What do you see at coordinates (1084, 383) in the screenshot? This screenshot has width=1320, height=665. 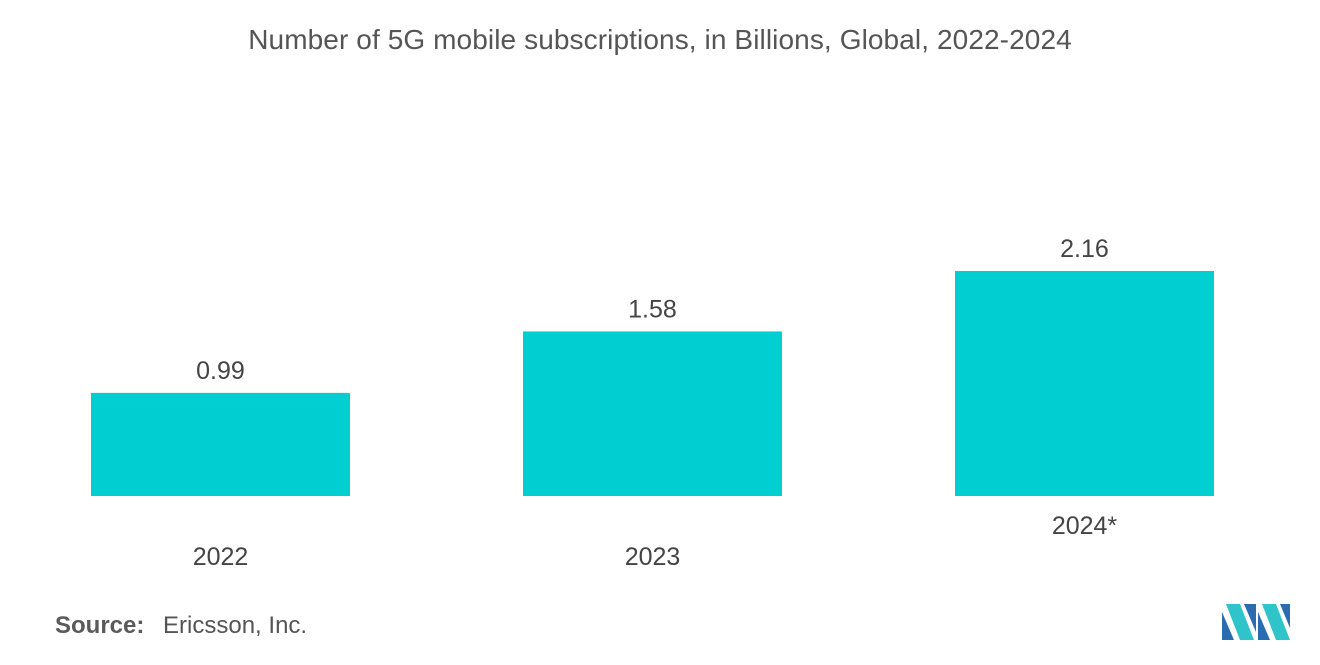 I see `bar-2024*` at bounding box center [1084, 383].